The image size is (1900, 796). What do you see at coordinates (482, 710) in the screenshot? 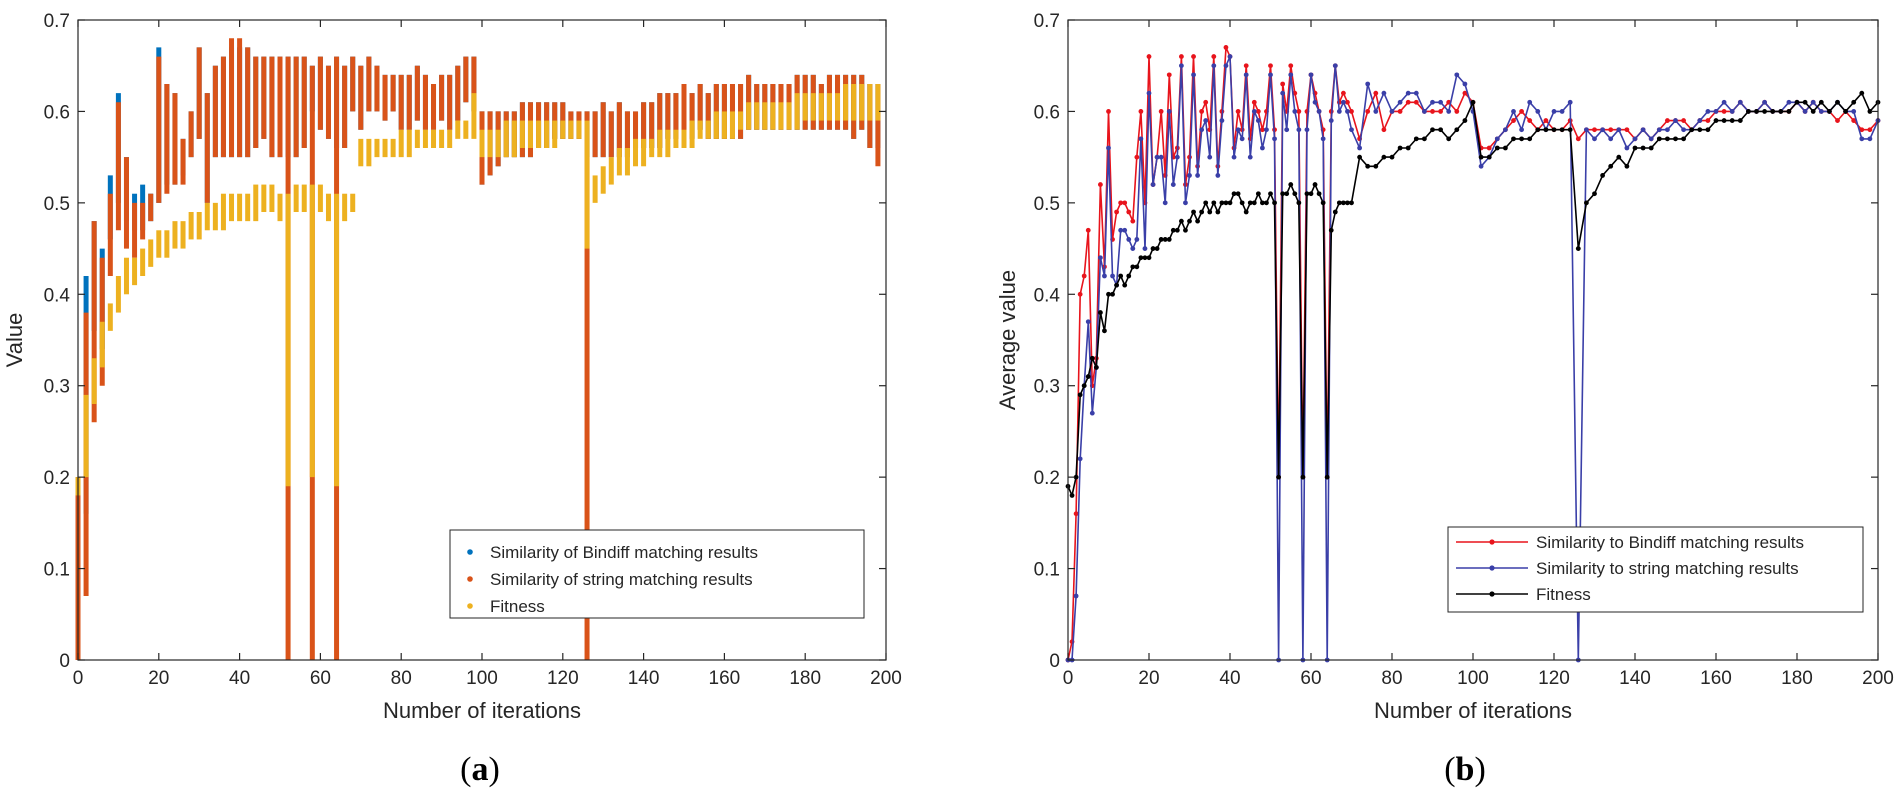
I see `x-axis-label: Number of iterations` at bounding box center [482, 710].